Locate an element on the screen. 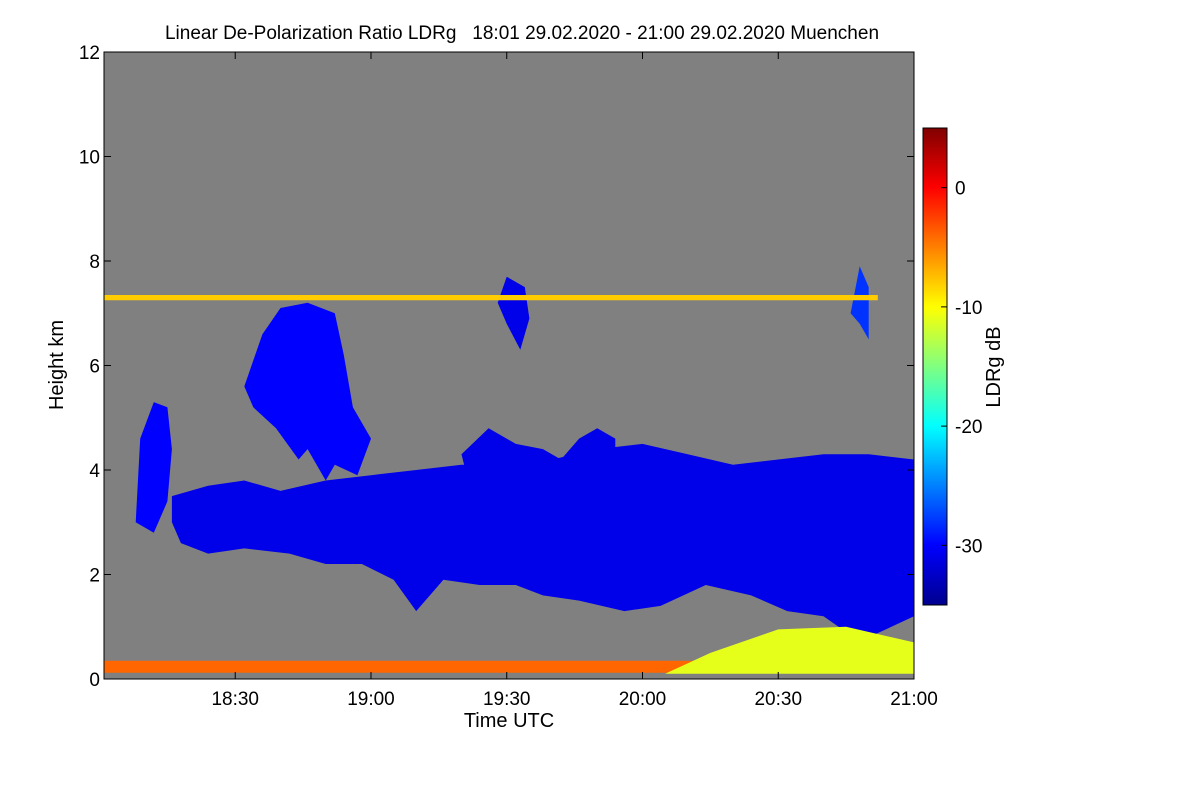 Image resolution: width=1200 pixels, height=800 pixels. upper-cloud-tower is located at coordinates (307, 391).